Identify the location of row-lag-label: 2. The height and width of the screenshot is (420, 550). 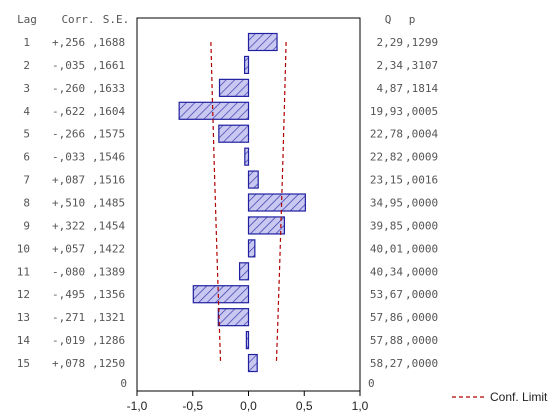
(26, 65).